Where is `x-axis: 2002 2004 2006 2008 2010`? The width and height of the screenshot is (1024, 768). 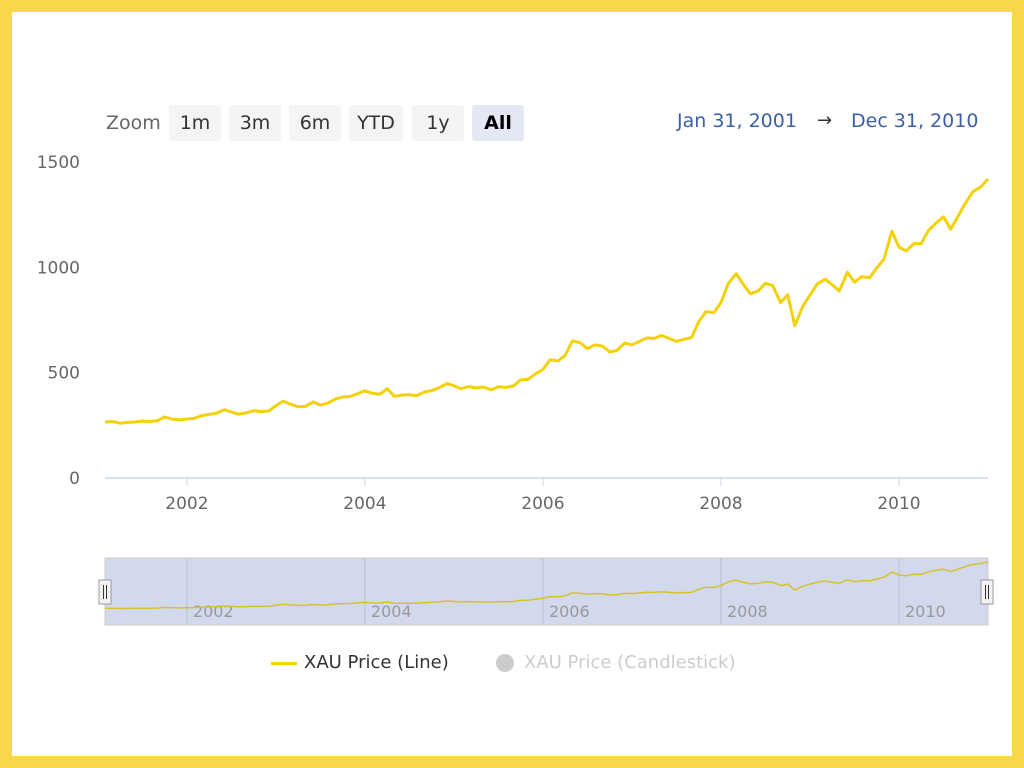 x-axis: 2002 2004 2006 2008 2010 is located at coordinates (546, 495).